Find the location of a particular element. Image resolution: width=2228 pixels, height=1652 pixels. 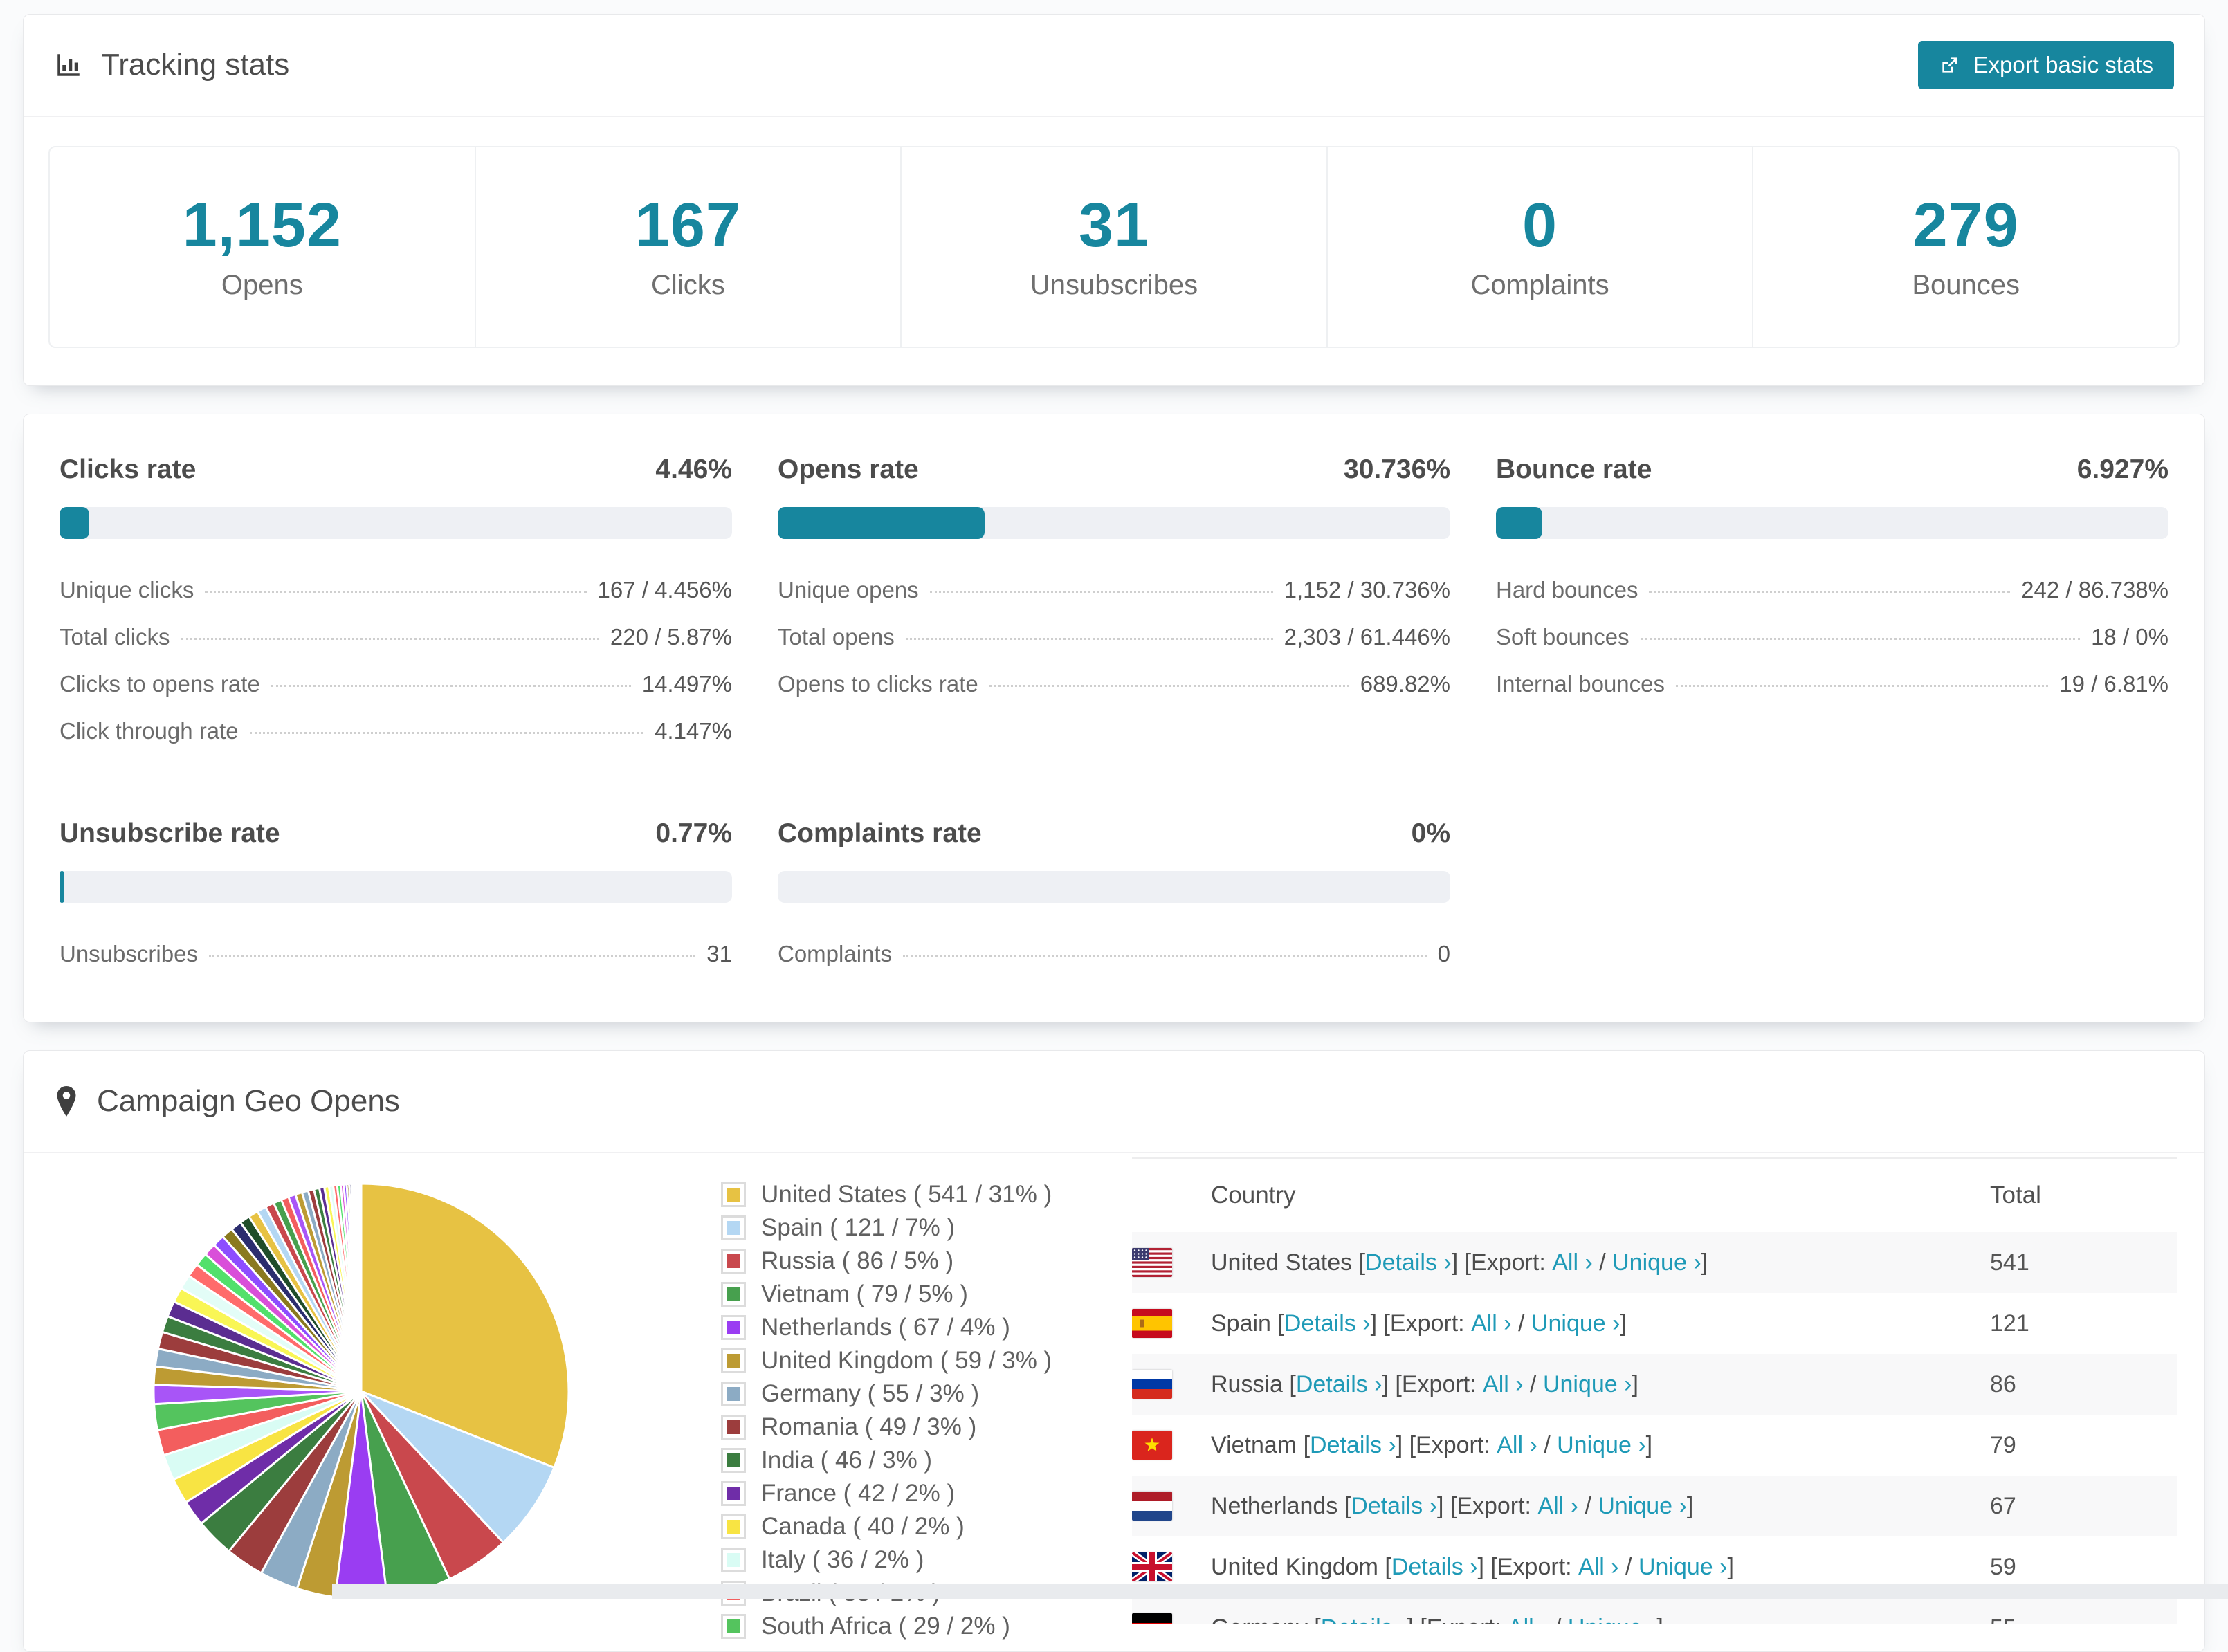

rate-stat-row: Total clicks 220 / 5.87% is located at coordinates (396, 637).